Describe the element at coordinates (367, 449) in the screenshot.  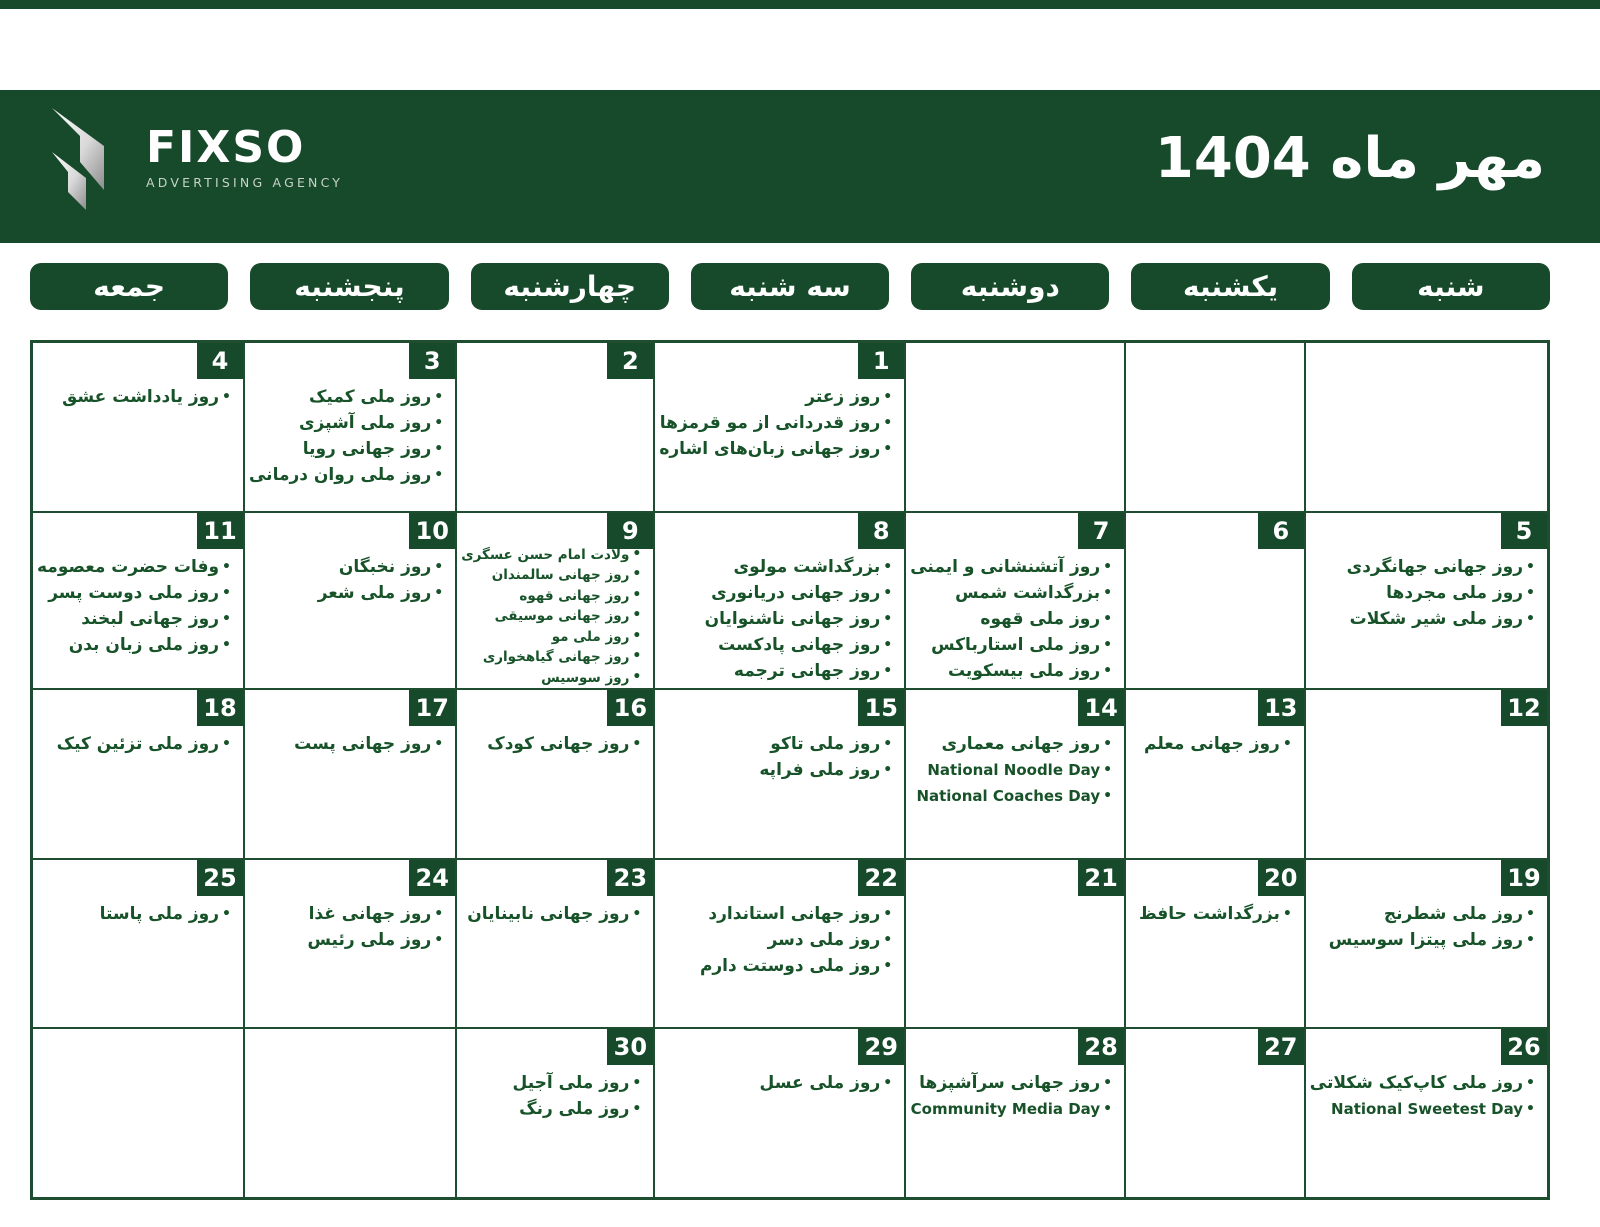
I see `event-label: روز جهانی رویا` at that location.